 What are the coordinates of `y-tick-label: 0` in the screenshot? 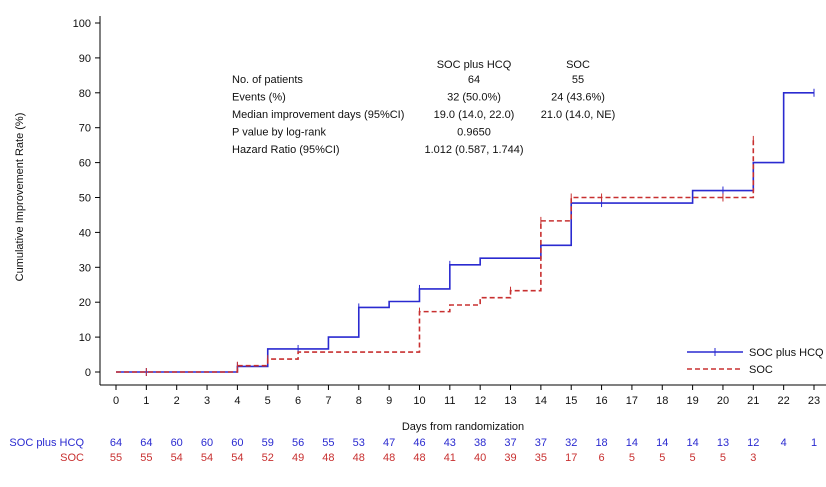 It's located at (88, 373).